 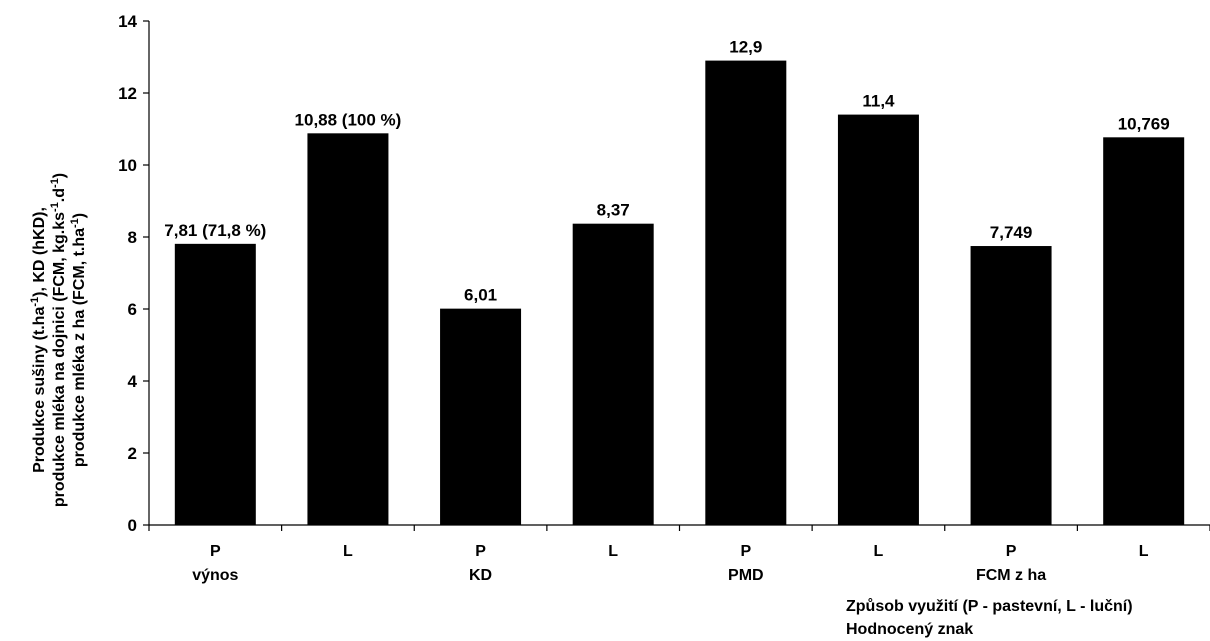 What do you see at coordinates (480, 575) in the screenshot?
I see `x-group-label: KD` at bounding box center [480, 575].